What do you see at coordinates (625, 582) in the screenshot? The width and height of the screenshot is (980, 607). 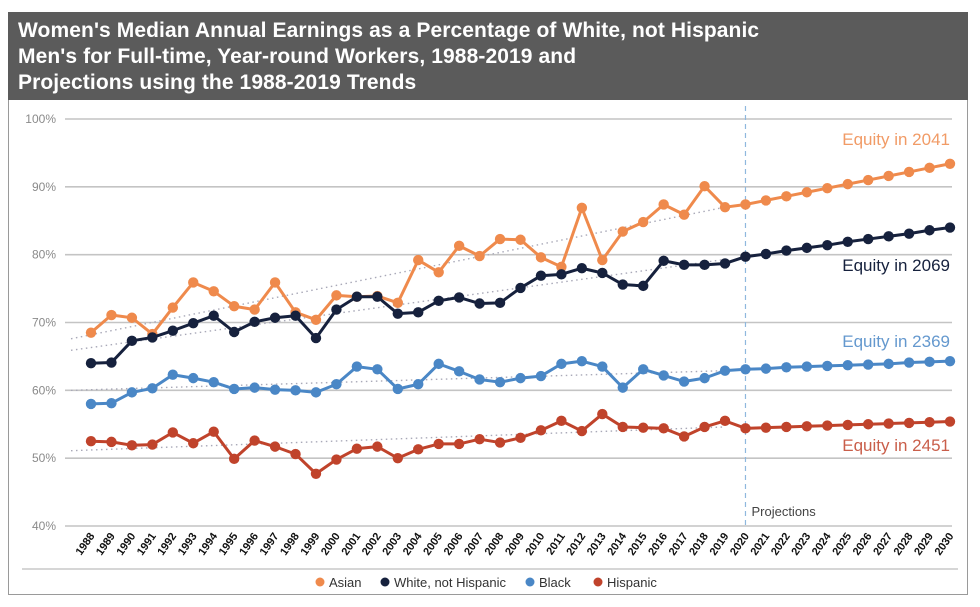 I see `legend-item: Hispanic` at bounding box center [625, 582].